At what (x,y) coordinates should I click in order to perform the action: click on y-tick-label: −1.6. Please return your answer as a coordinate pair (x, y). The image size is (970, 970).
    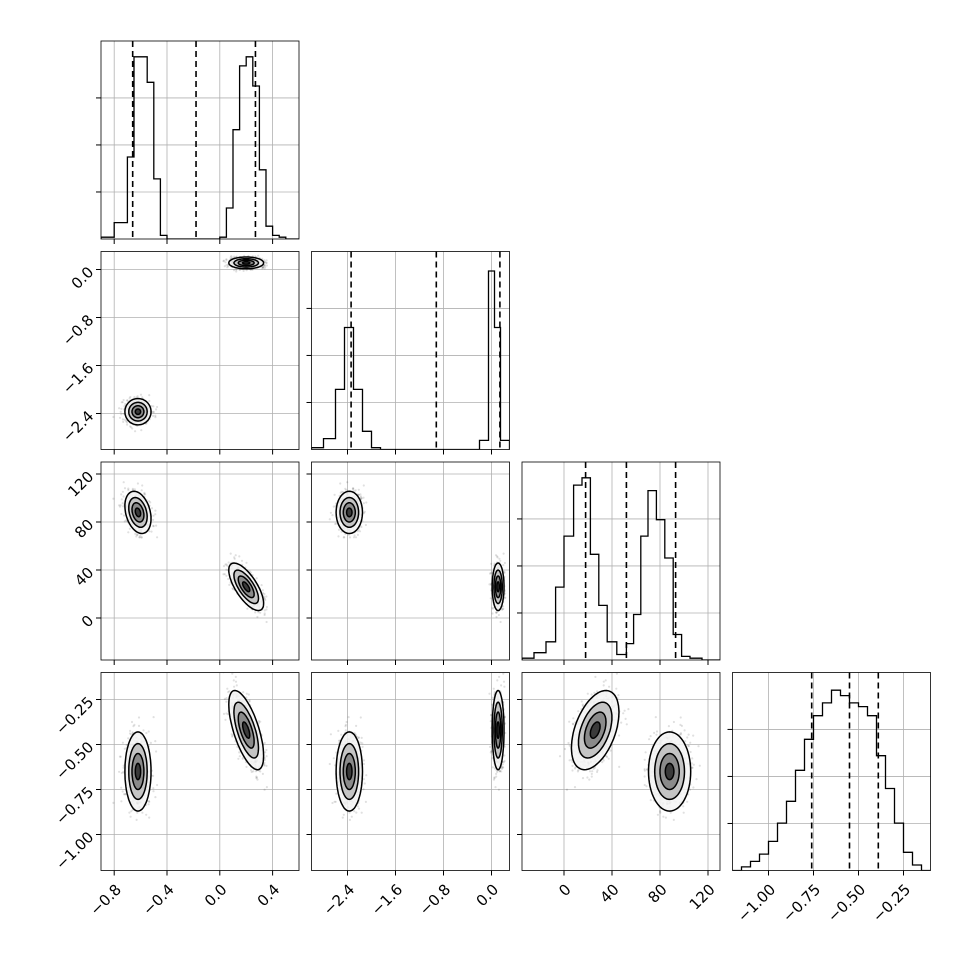
    Looking at the image, I should click on (78, 378).